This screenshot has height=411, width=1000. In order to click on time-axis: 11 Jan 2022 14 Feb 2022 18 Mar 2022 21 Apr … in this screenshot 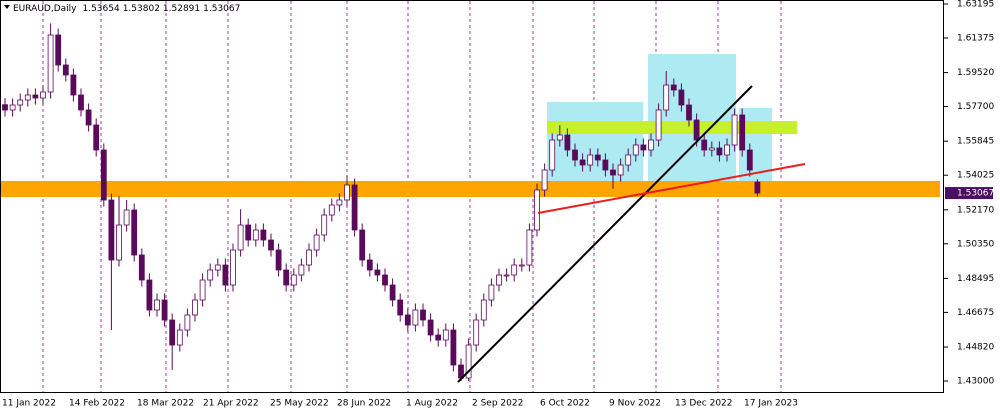, I will do `click(400, 404)`.